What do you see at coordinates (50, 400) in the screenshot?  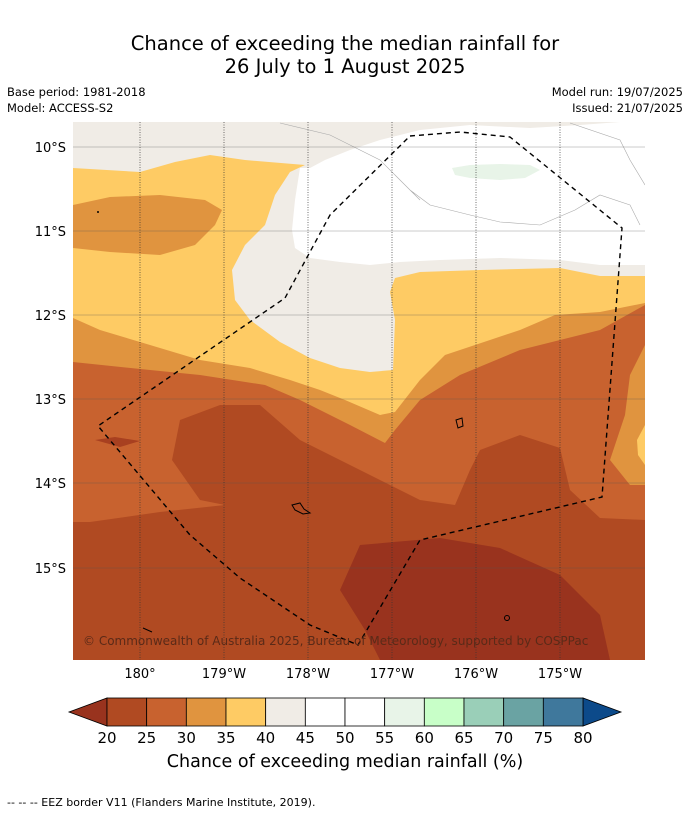 I see `lat-label: 13°S` at bounding box center [50, 400].